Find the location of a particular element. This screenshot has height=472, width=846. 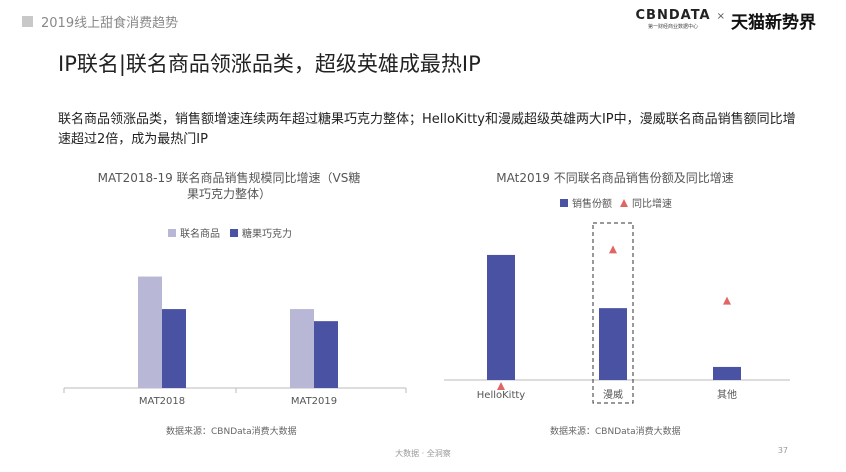

legend-label-share: 销售份额 is located at coordinates (592, 204).